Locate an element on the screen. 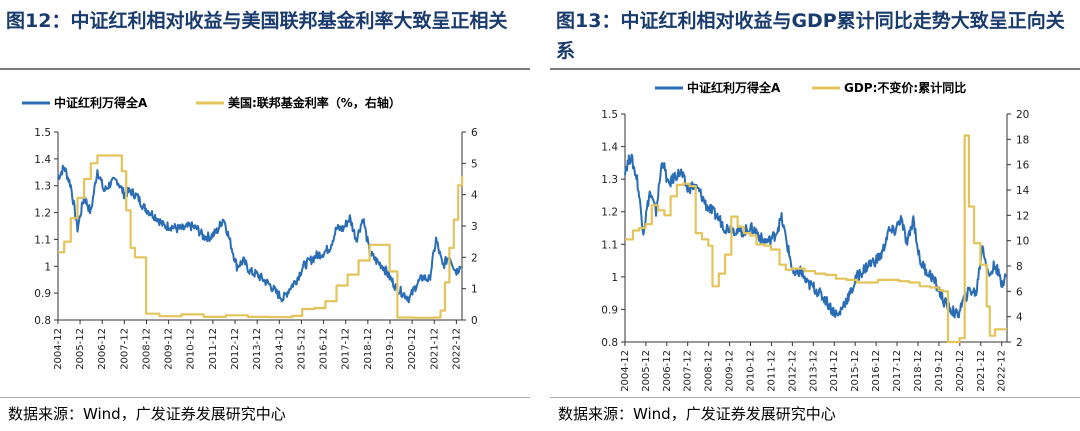 This screenshot has height=431, width=1080. y-tick-label-right: 10 is located at coordinates (1022, 242).